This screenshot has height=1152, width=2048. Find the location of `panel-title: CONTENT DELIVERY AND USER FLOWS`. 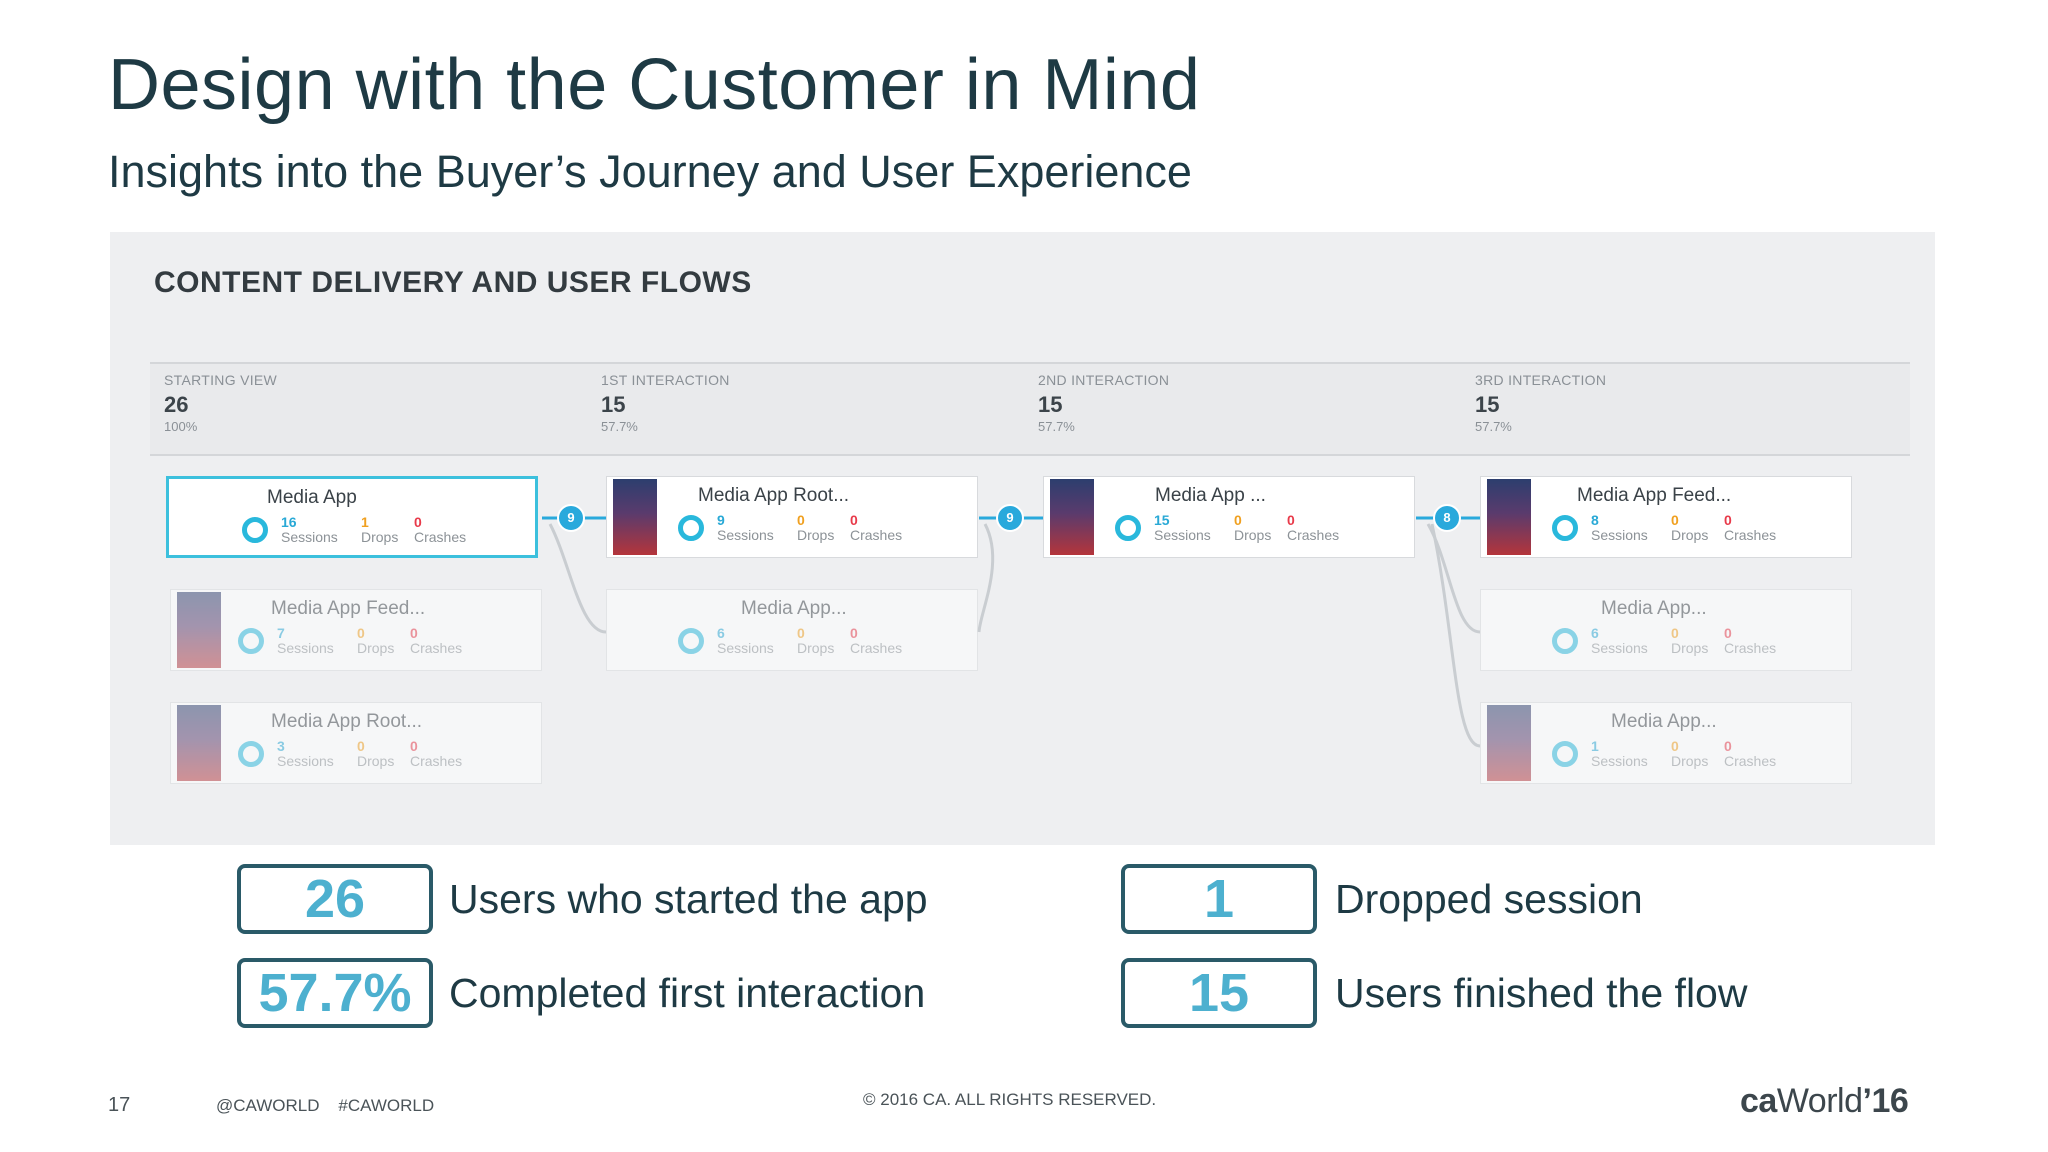

panel-title: CONTENT DELIVERY AND USER FLOWS is located at coordinates (453, 282).